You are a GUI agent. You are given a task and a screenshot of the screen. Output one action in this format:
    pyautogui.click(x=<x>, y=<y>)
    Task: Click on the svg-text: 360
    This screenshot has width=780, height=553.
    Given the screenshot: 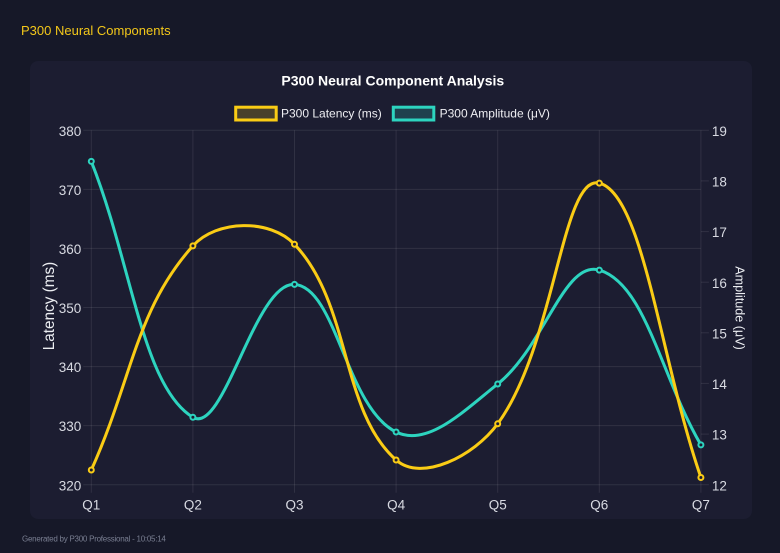 What is the action you would take?
    pyautogui.click(x=70, y=249)
    